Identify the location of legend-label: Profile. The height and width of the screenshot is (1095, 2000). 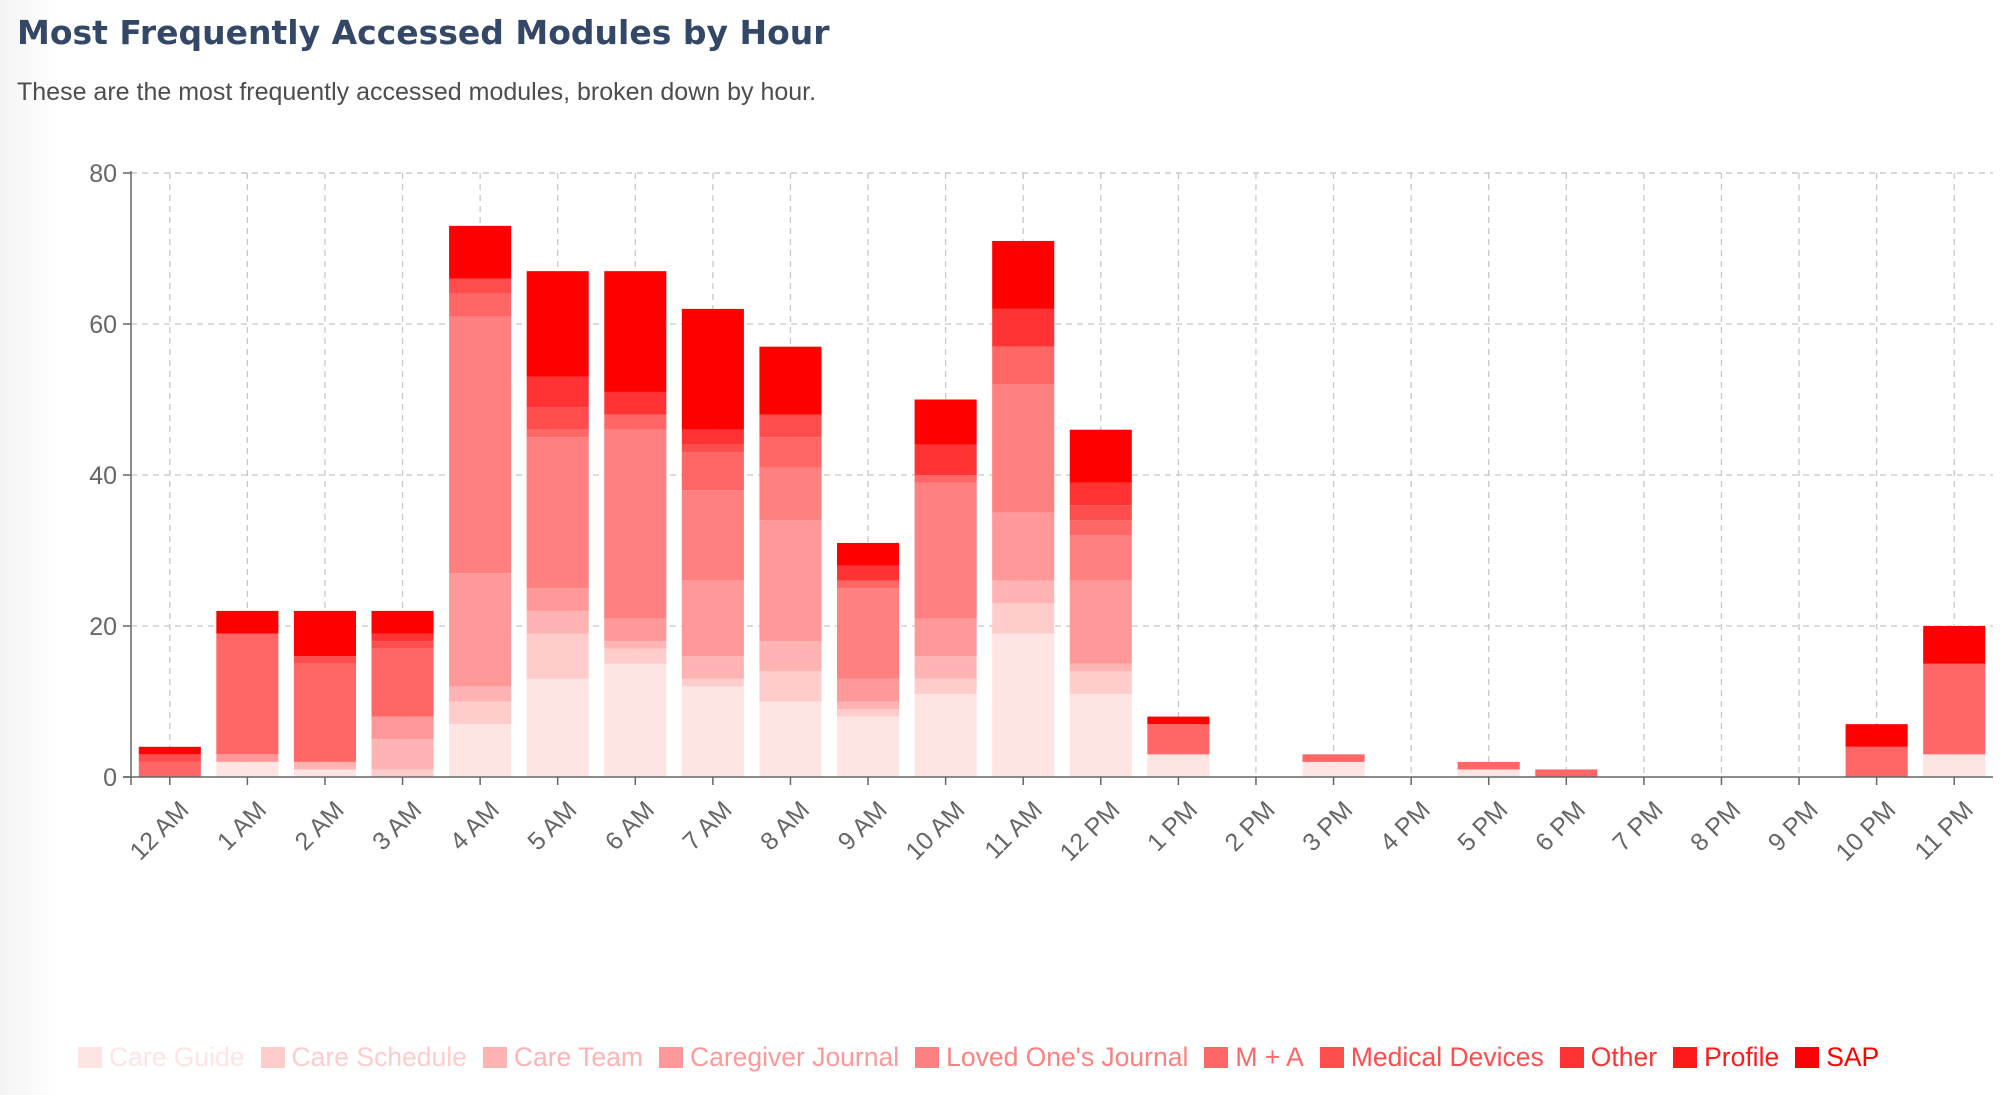
(1742, 1056).